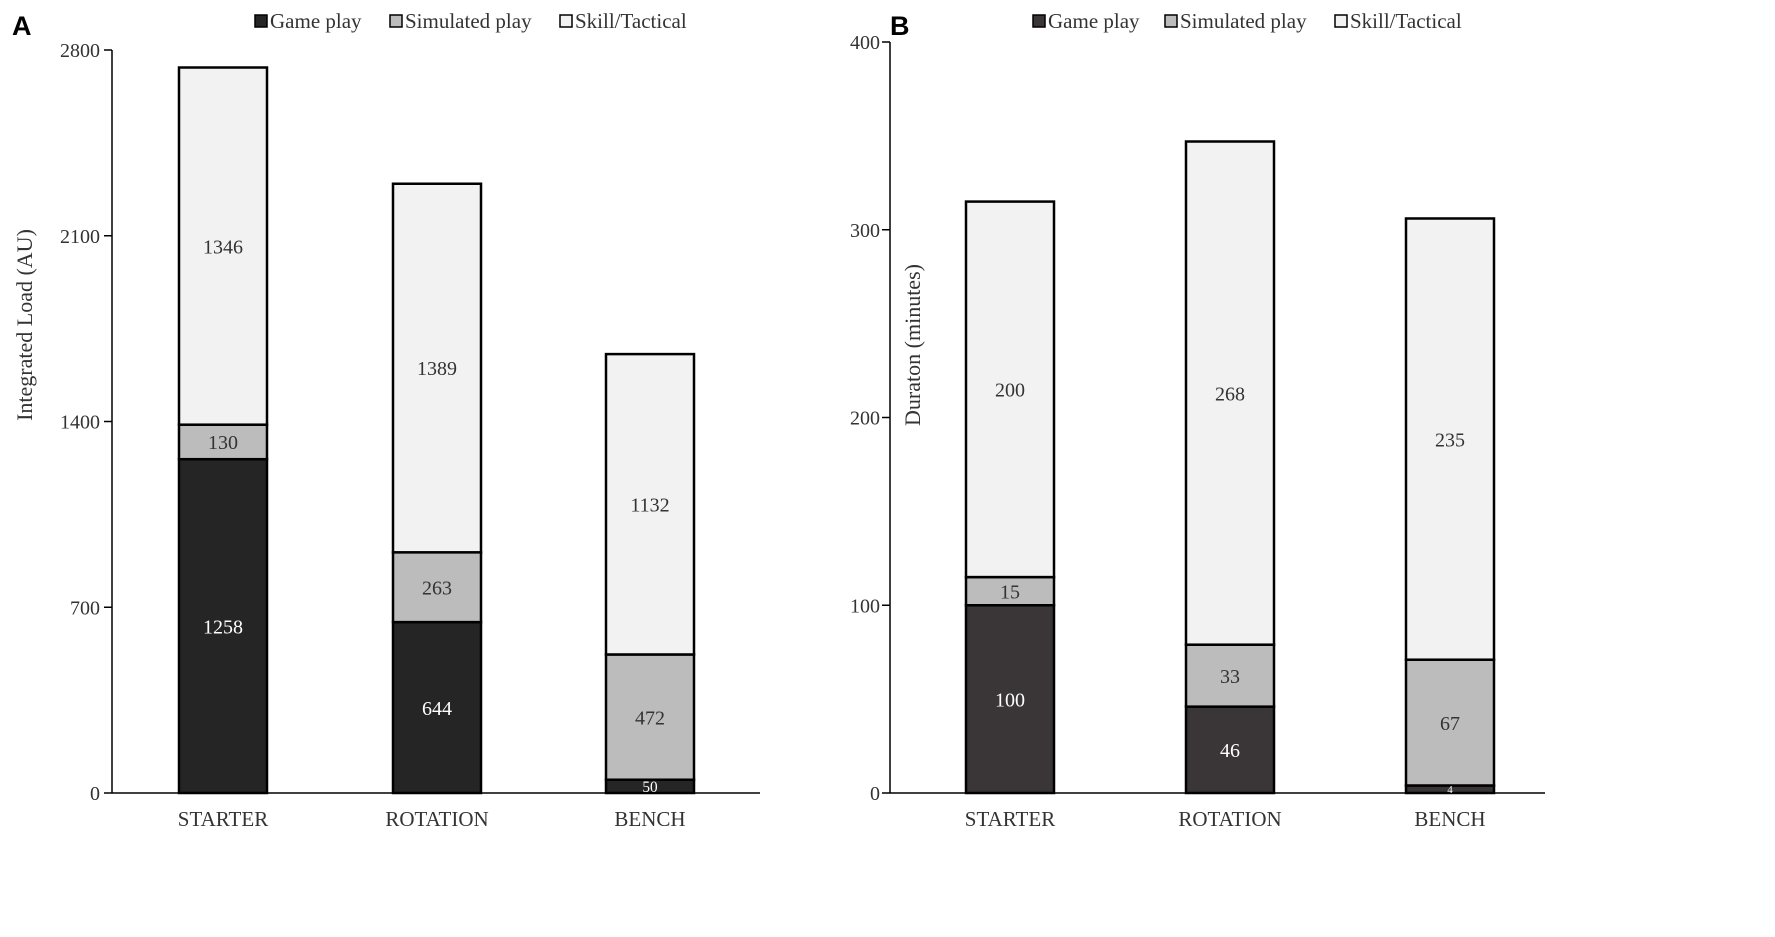 The width and height of the screenshot is (1775, 937). What do you see at coordinates (1229, 819) in the screenshot?
I see `b-x-tick-label-rotation: ROTATION` at bounding box center [1229, 819].